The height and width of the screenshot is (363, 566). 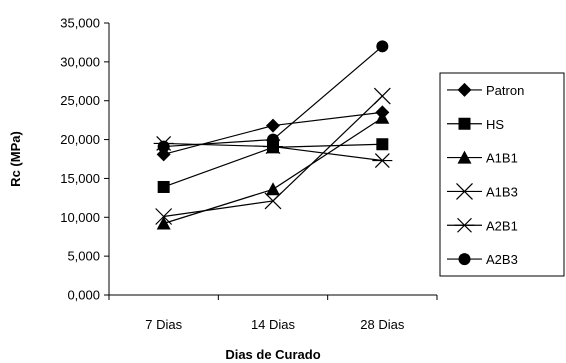 What do you see at coordinates (465, 259) in the screenshot?
I see `legend-marker-circle` at bounding box center [465, 259].